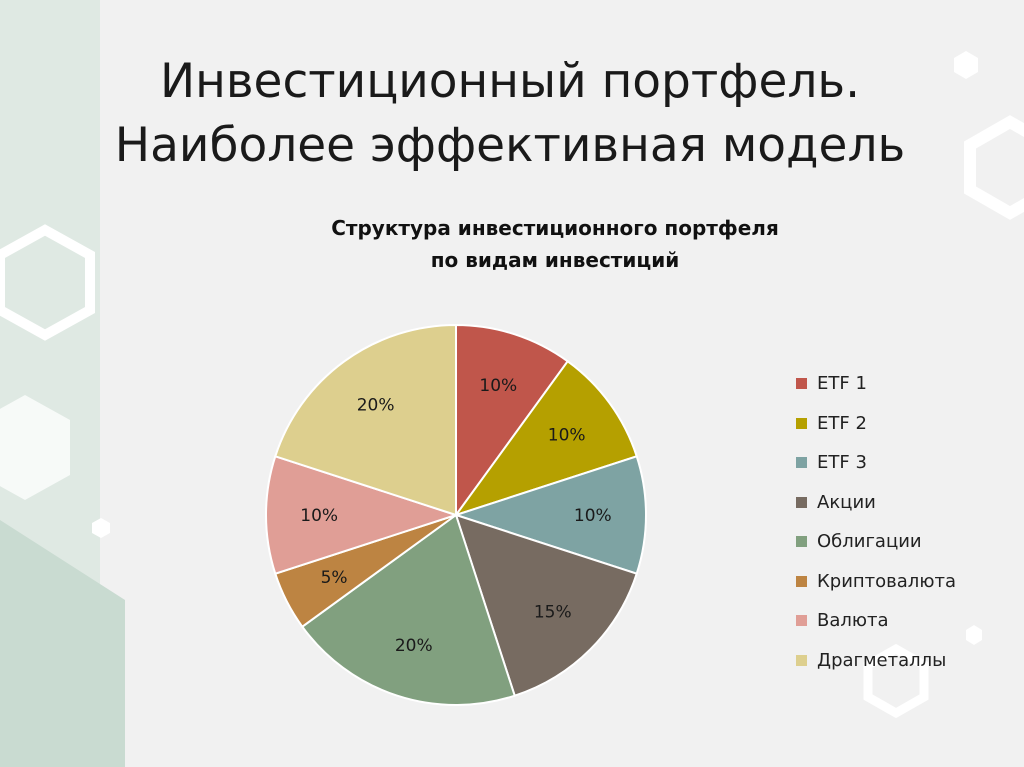 The width and height of the screenshot is (1024, 767). I want to click on legend-label: ETF 1, so click(842, 384).